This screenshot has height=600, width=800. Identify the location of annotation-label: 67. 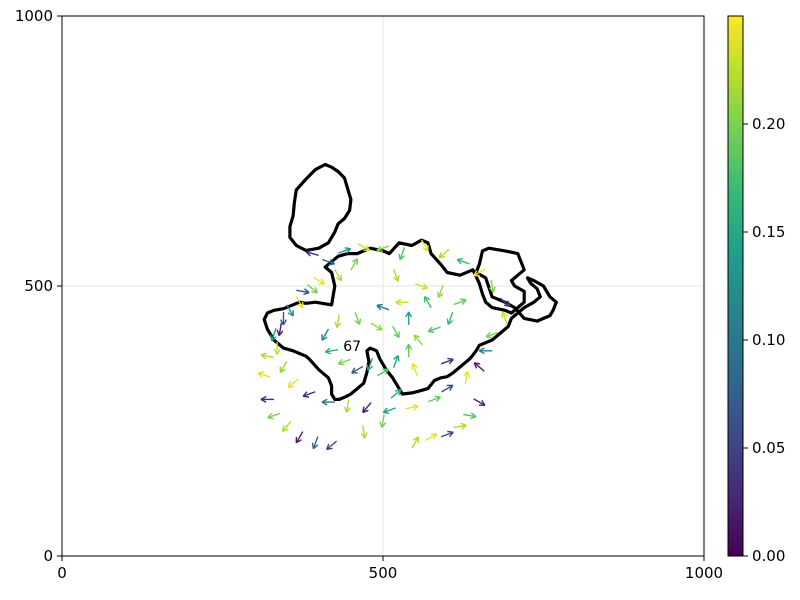
(352, 347).